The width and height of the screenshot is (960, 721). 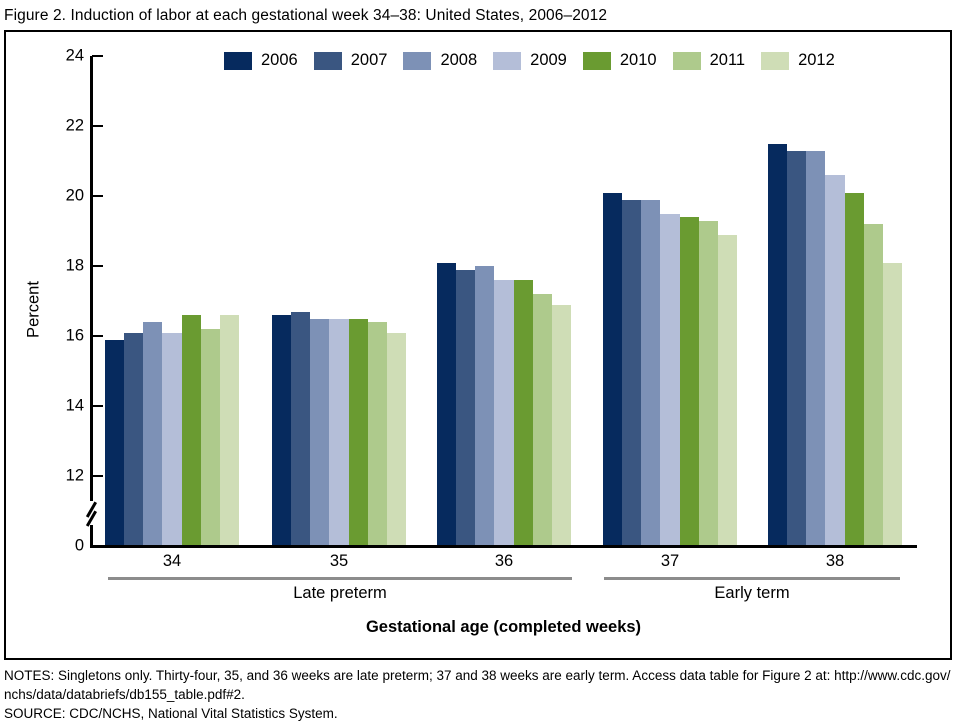 I want to click on bar-2008-week36, so click(x=485, y=406).